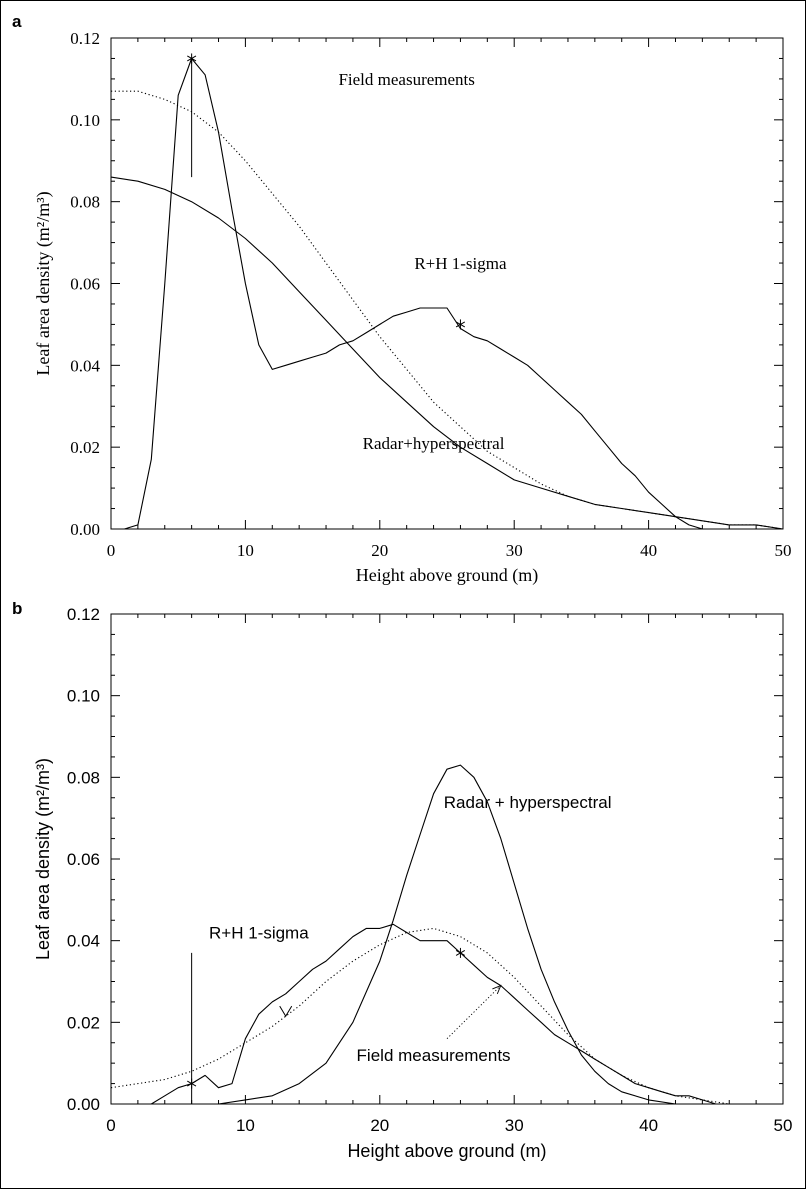 This screenshot has width=806, height=1189. Describe the element at coordinates (17, 608) in the screenshot. I see `panel-label: b` at that location.